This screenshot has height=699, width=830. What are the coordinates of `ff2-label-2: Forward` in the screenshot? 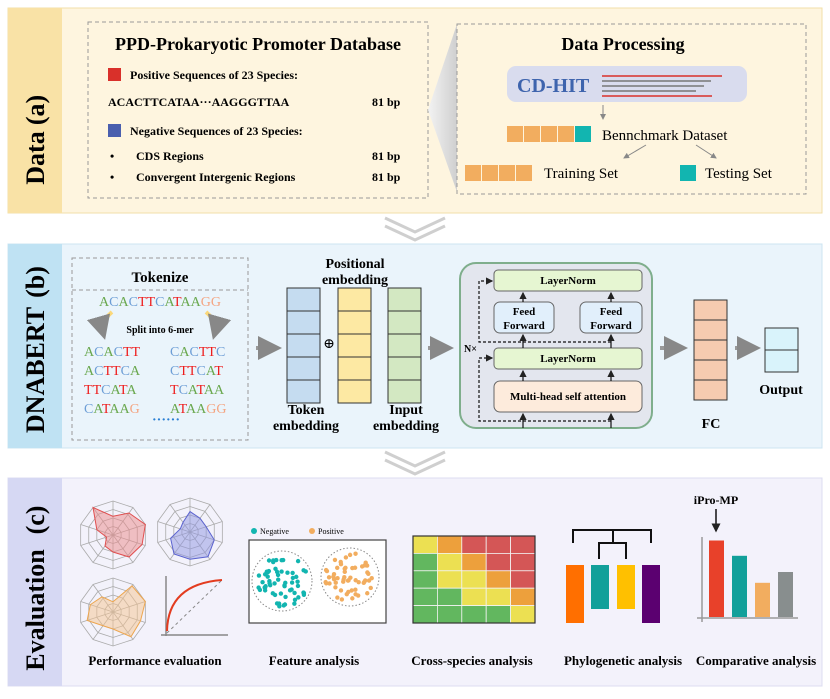 It's located at (611, 326).